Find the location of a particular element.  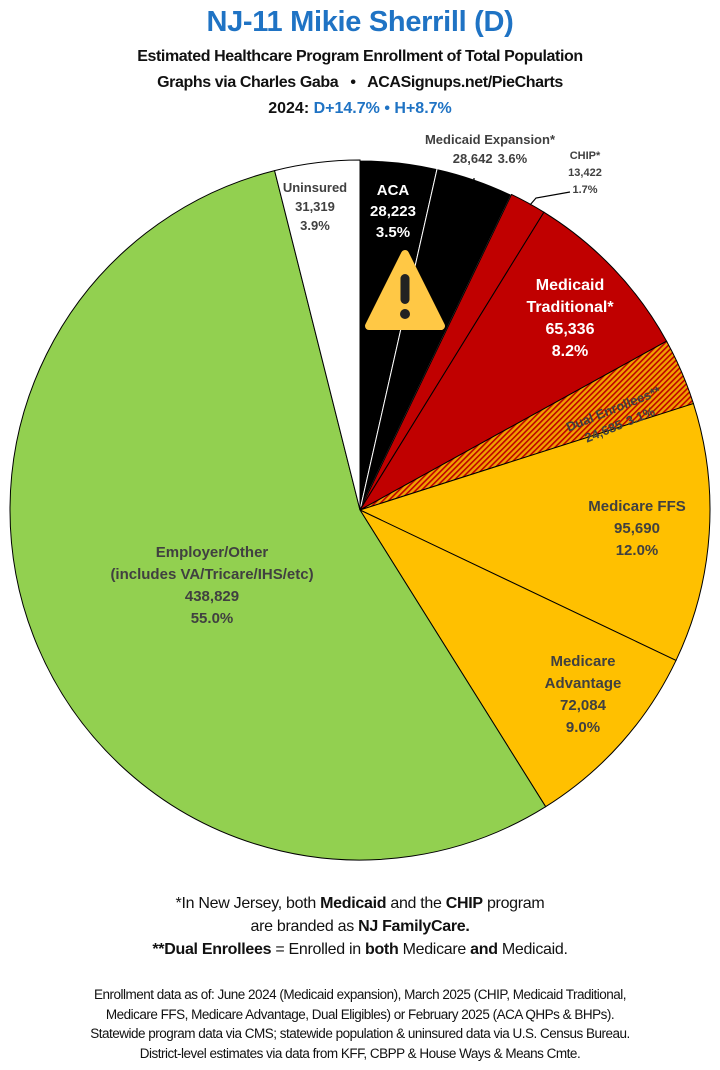

slice-value: 438,829 is located at coordinates (212, 596).